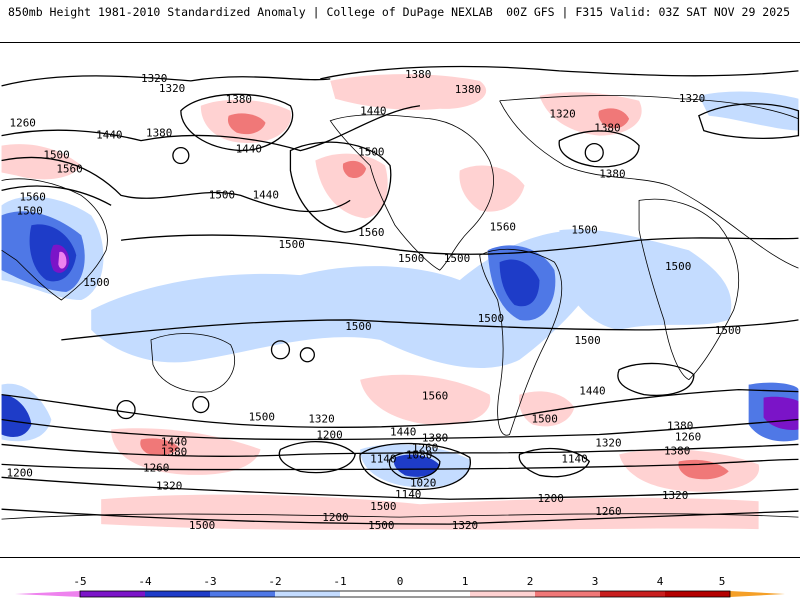  Describe the element at coordinates (62, 260) in the screenshot. I see `neg-anom-nw-america-peak` at that location.